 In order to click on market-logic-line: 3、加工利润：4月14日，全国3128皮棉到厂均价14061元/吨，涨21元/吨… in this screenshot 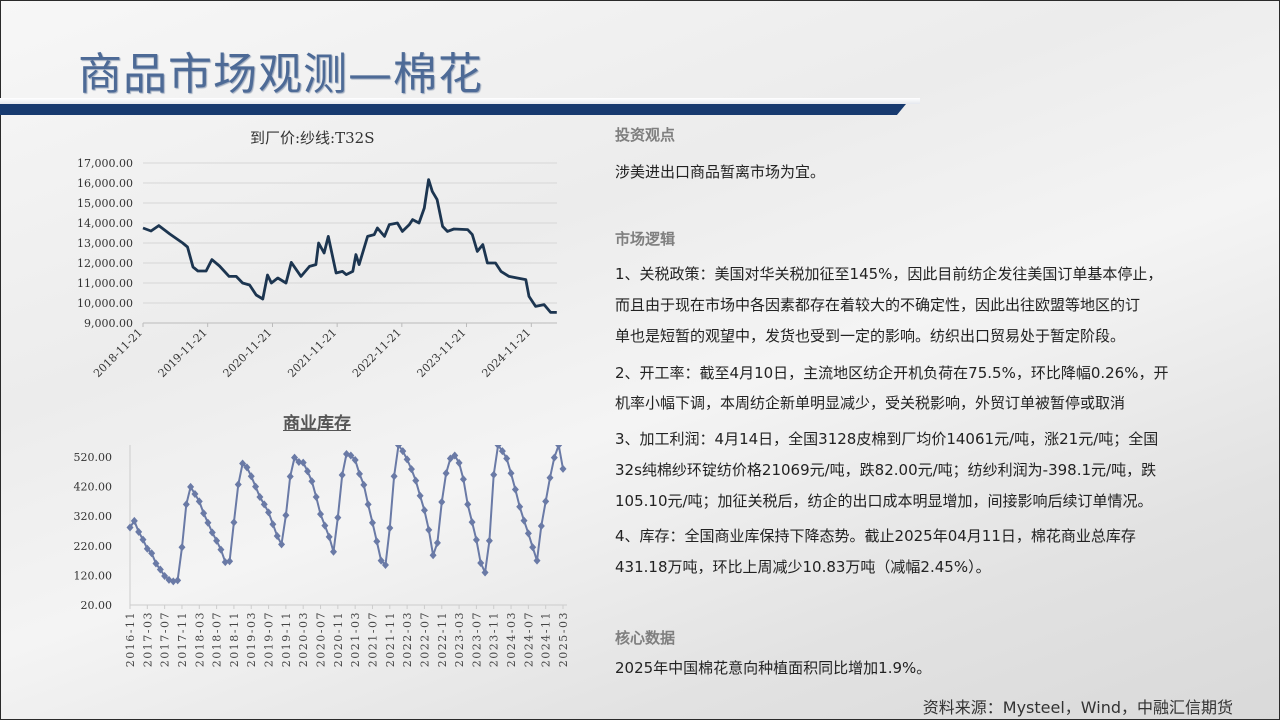, I will do `click(887, 439)`.